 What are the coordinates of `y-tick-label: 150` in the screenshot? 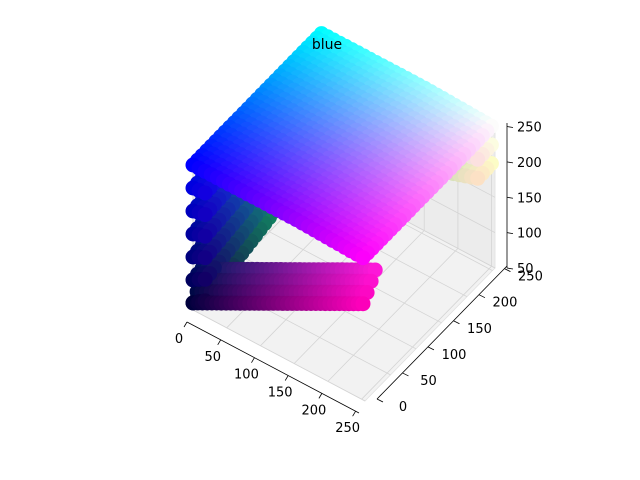 It's located at (479, 329).